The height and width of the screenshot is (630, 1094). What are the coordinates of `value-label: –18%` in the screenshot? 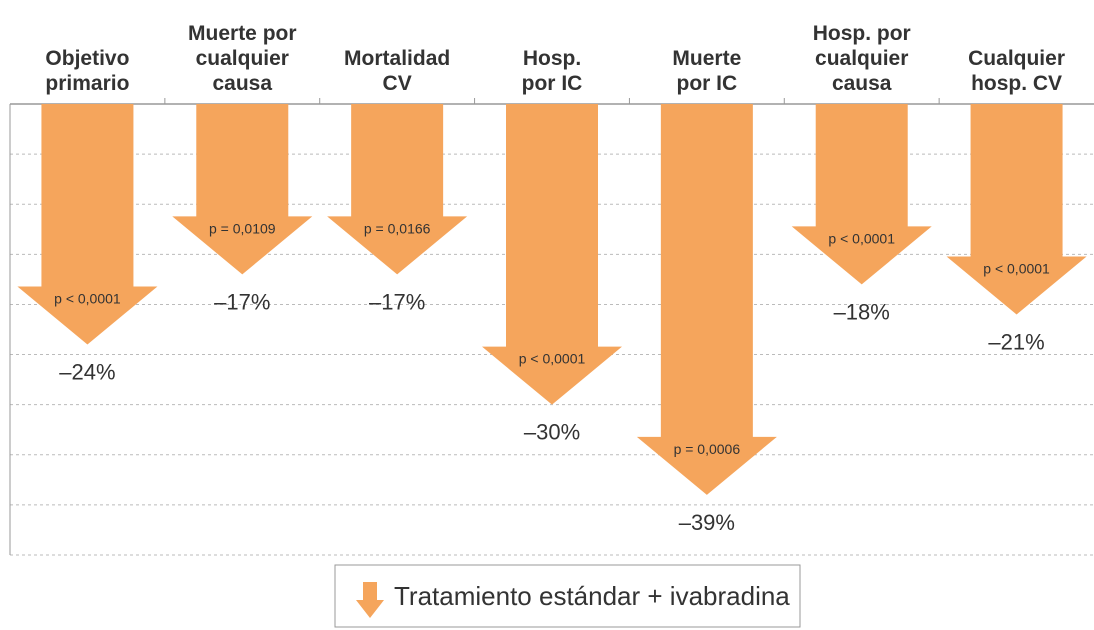 It's located at (862, 311).